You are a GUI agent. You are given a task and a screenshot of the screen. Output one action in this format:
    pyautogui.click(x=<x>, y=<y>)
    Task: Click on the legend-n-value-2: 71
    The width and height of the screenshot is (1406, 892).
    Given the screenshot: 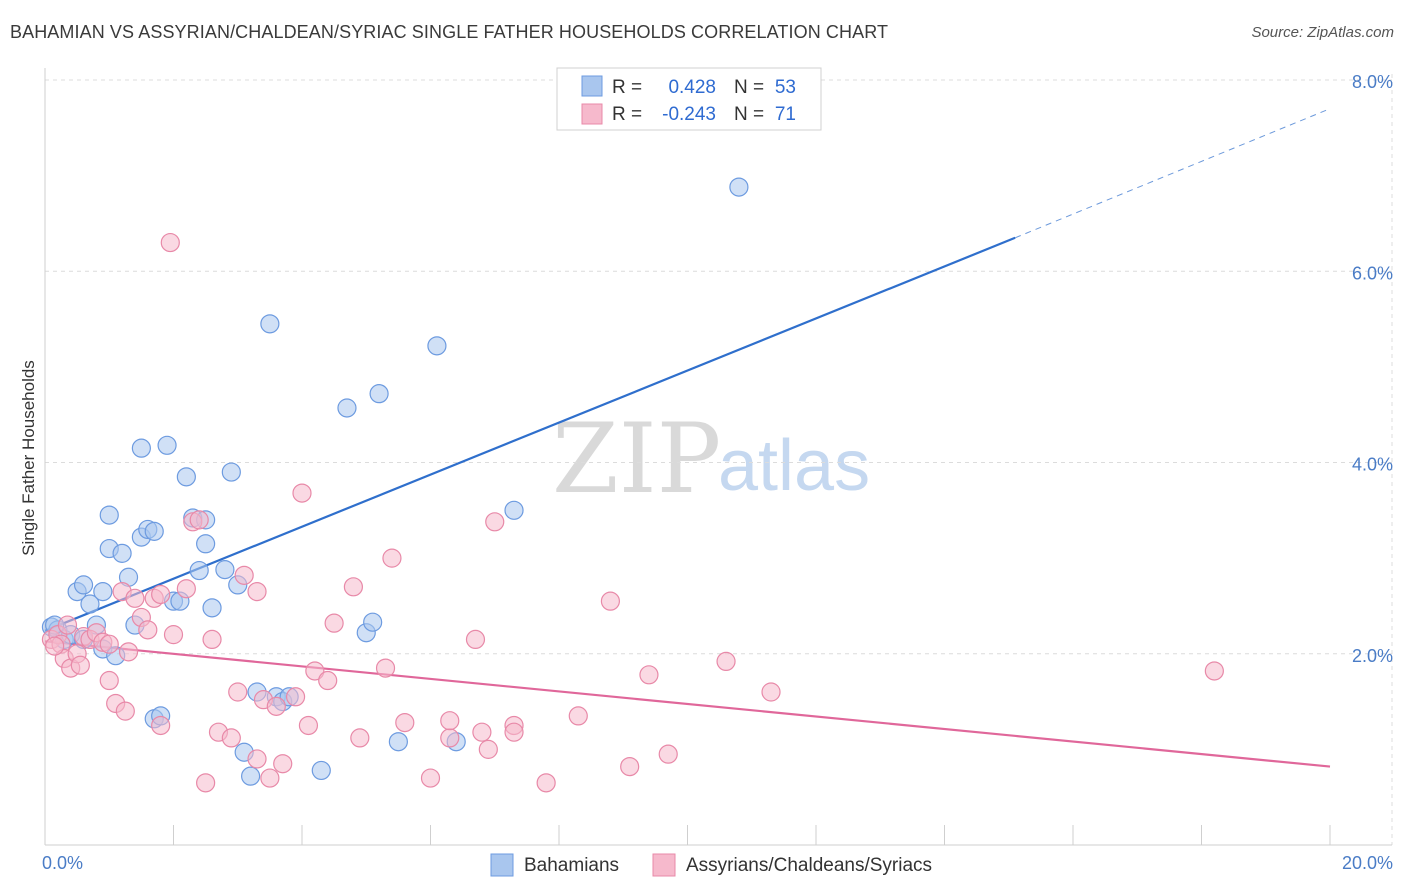 What is the action you would take?
    pyautogui.click(x=785, y=114)
    